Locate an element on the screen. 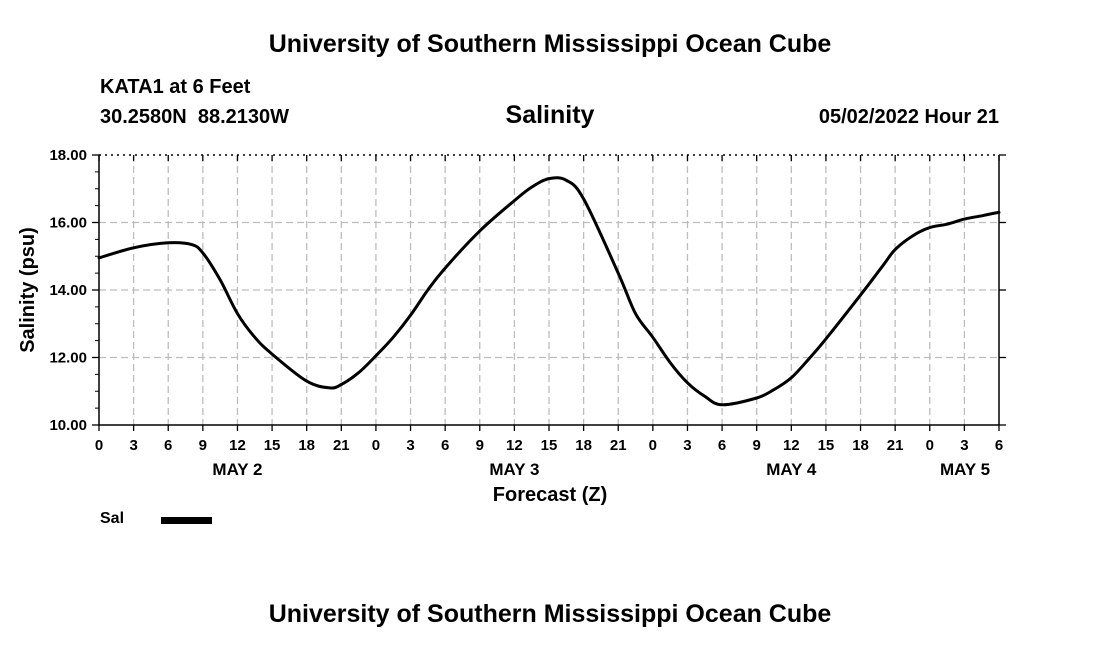 The width and height of the screenshot is (1100, 650). x-tick-label-1: 3 is located at coordinates (133, 445).